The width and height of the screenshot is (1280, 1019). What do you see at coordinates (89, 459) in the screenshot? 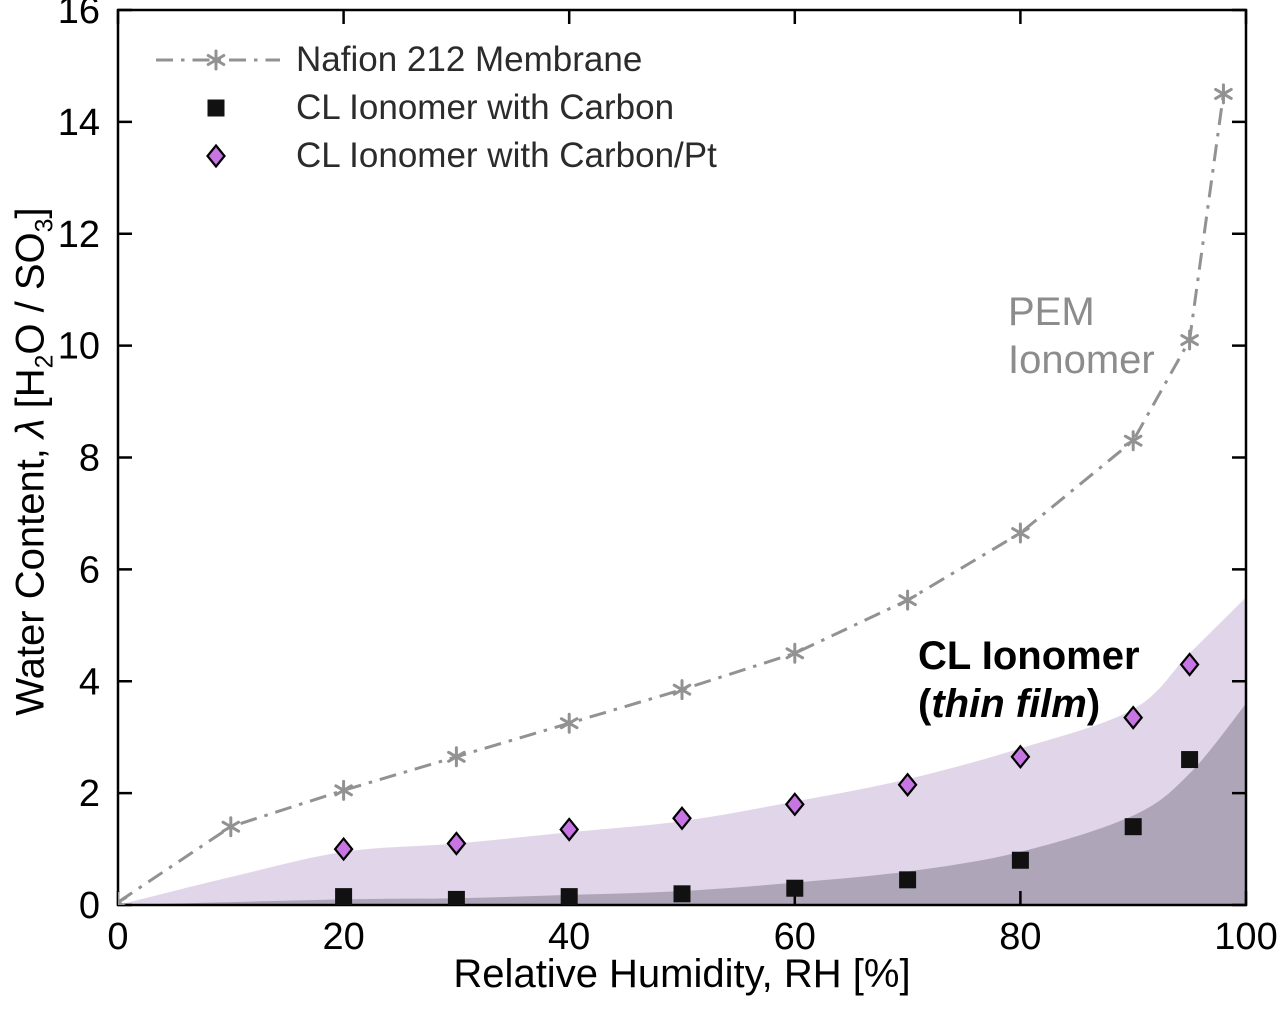
I see `y-tick-label: 8` at bounding box center [89, 459].